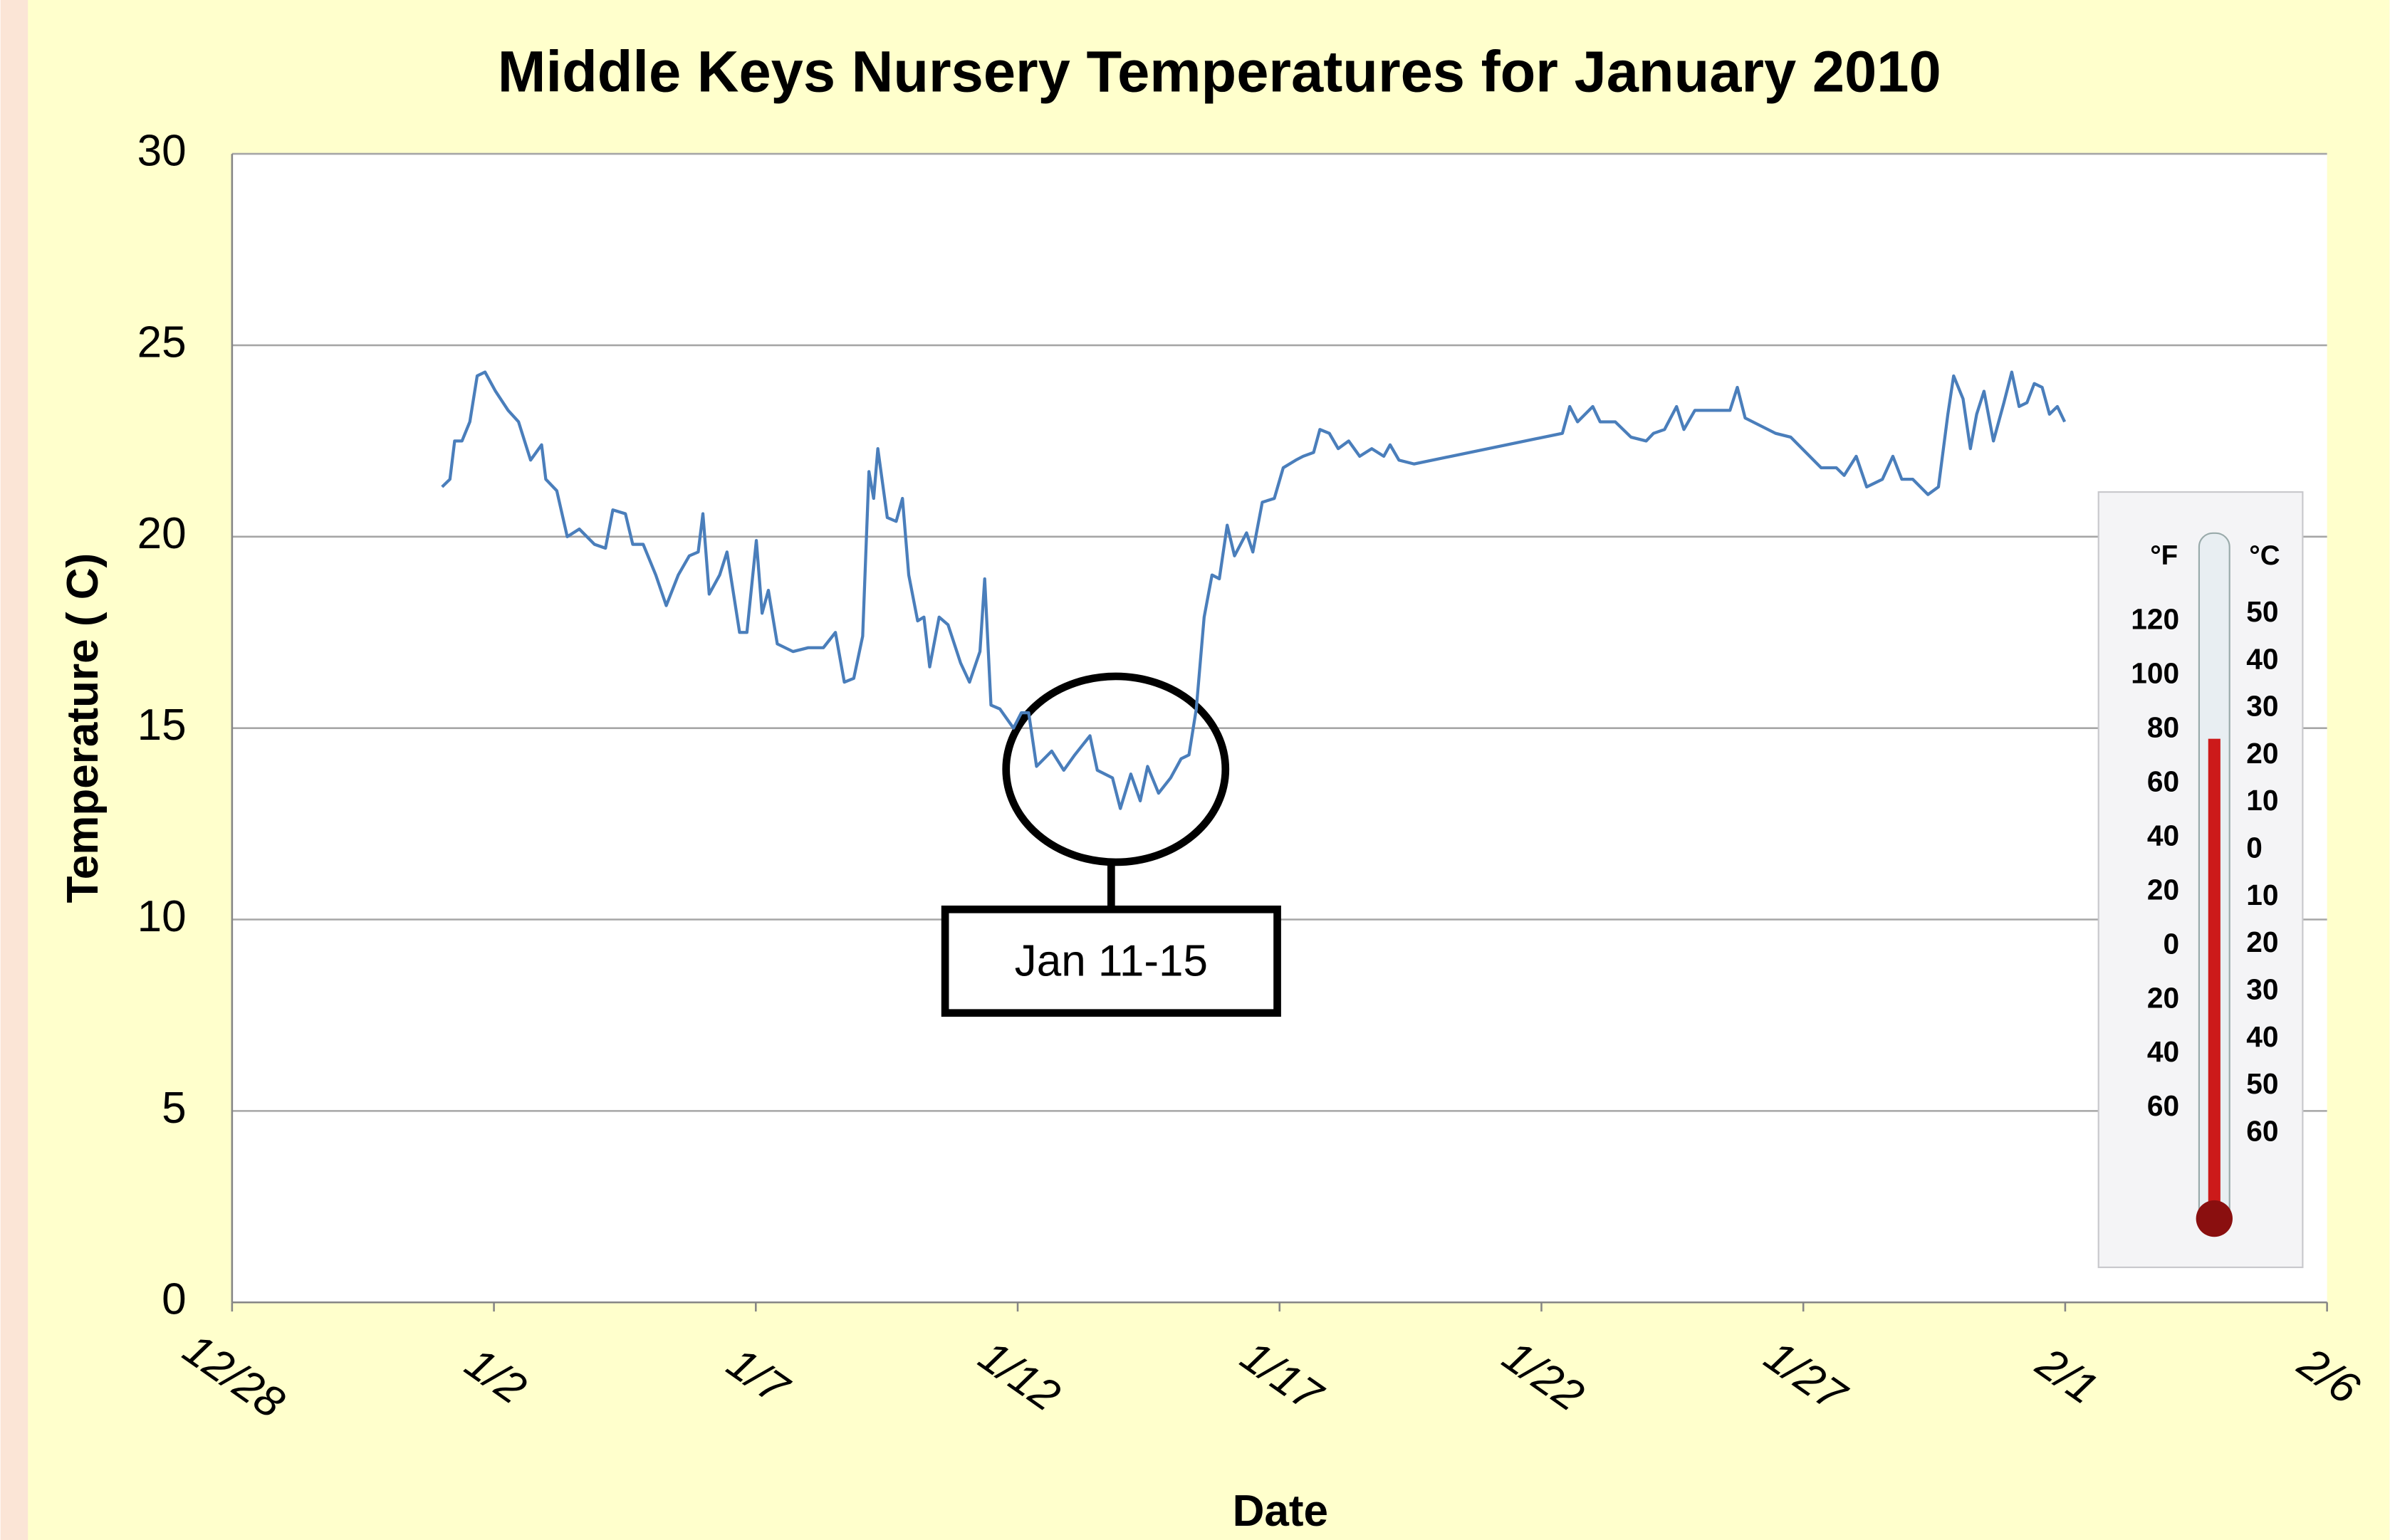 This screenshot has height=1540, width=2390. I want to click on thermometer-f-label: 120, so click(2155, 619).